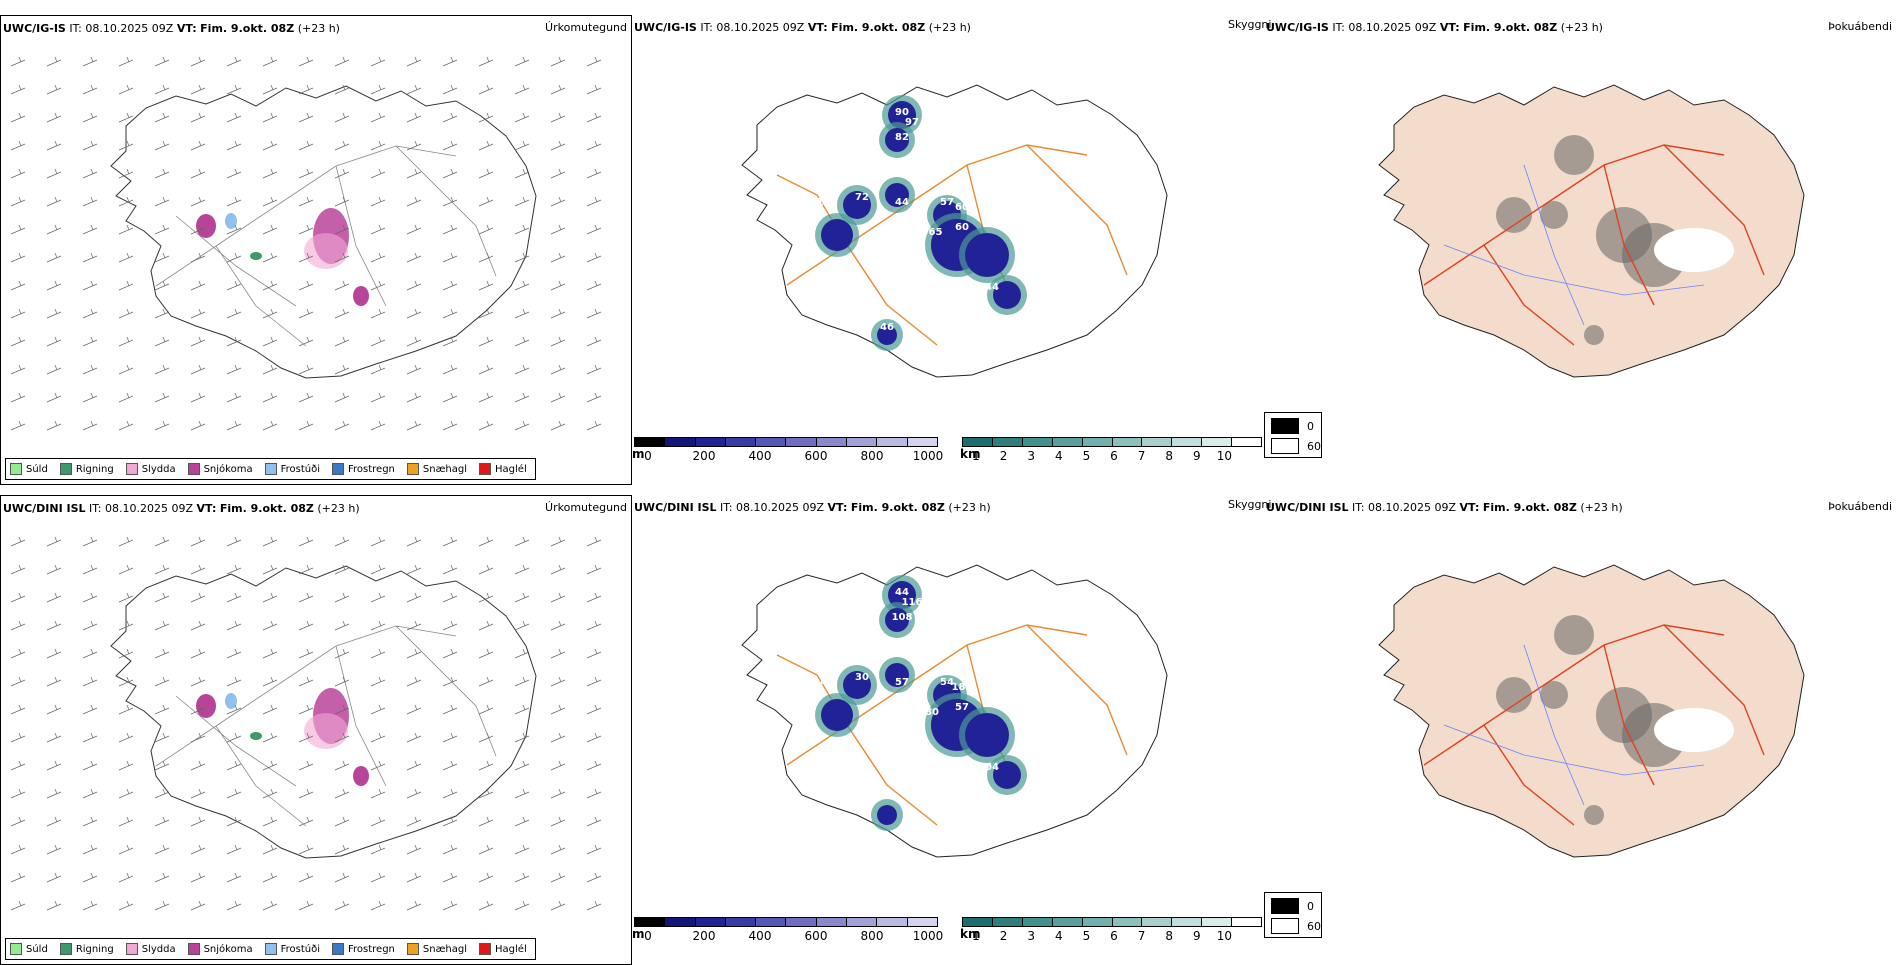  Describe the element at coordinates (363, 469) in the screenshot. I see `legend-item: Frostregn` at that location.